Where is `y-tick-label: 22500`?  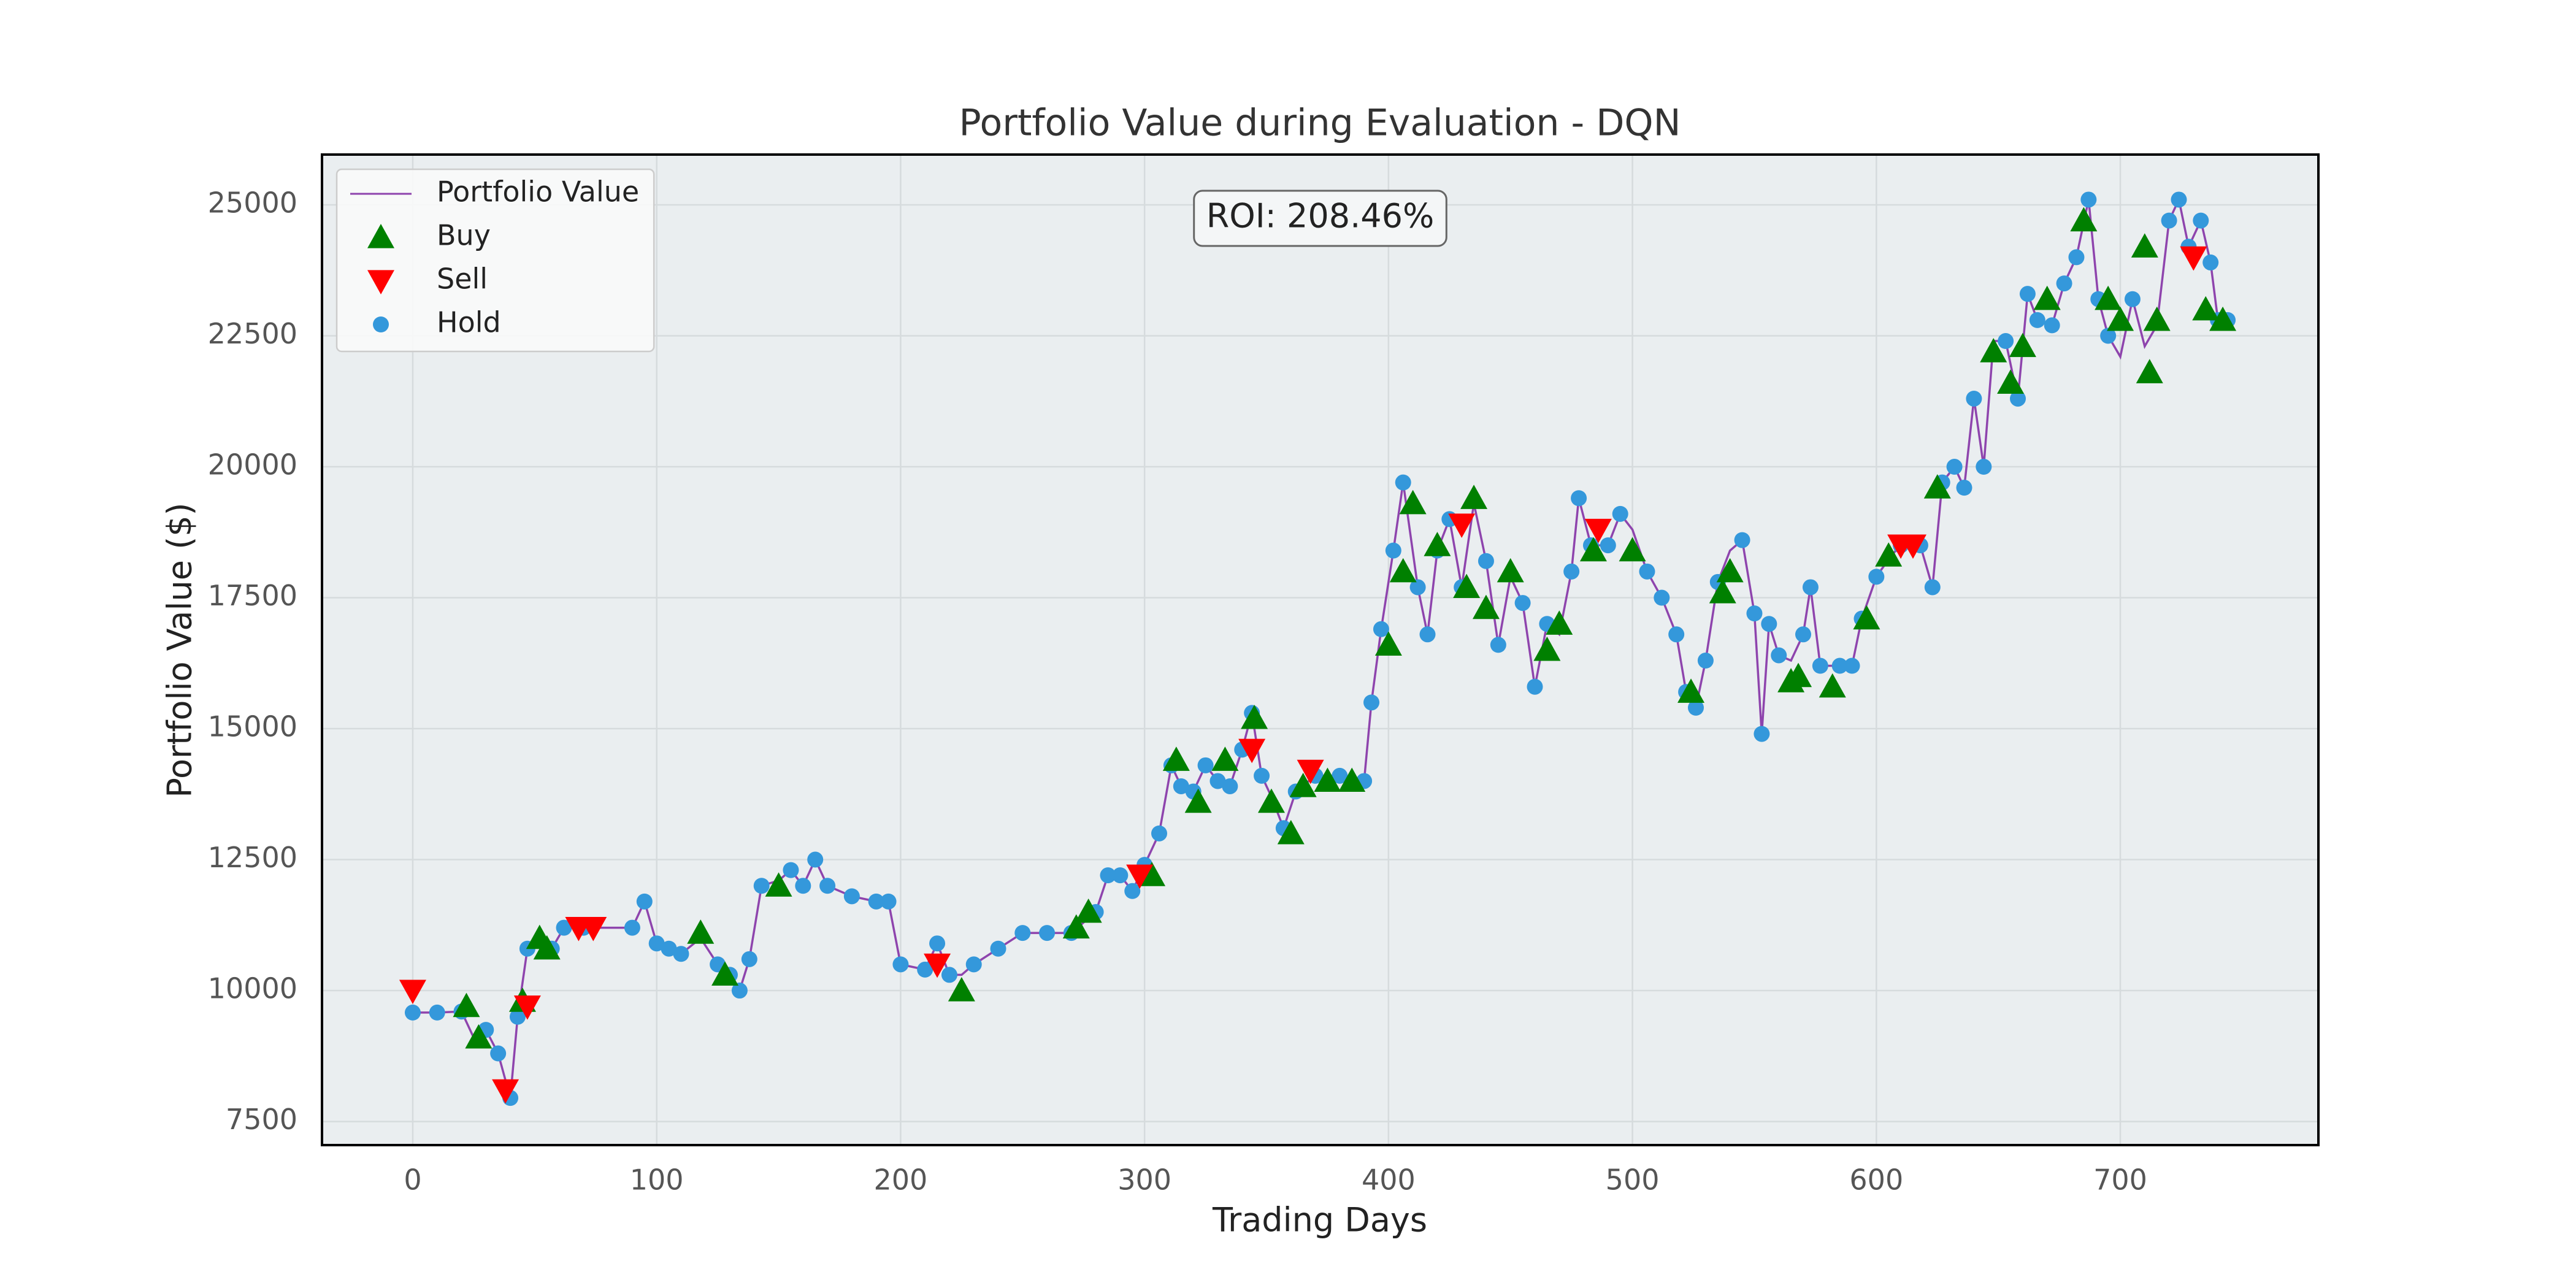
y-tick-label: 22500 is located at coordinates (252, 333).